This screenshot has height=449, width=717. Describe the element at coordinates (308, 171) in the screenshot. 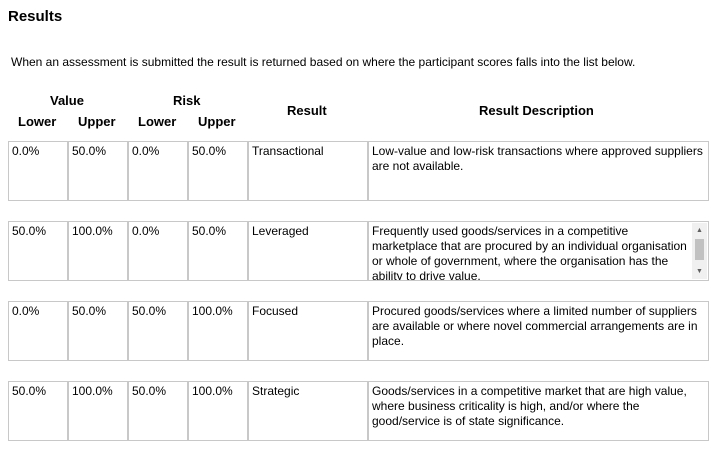

I see `result-name-field: Transactional` at that location.